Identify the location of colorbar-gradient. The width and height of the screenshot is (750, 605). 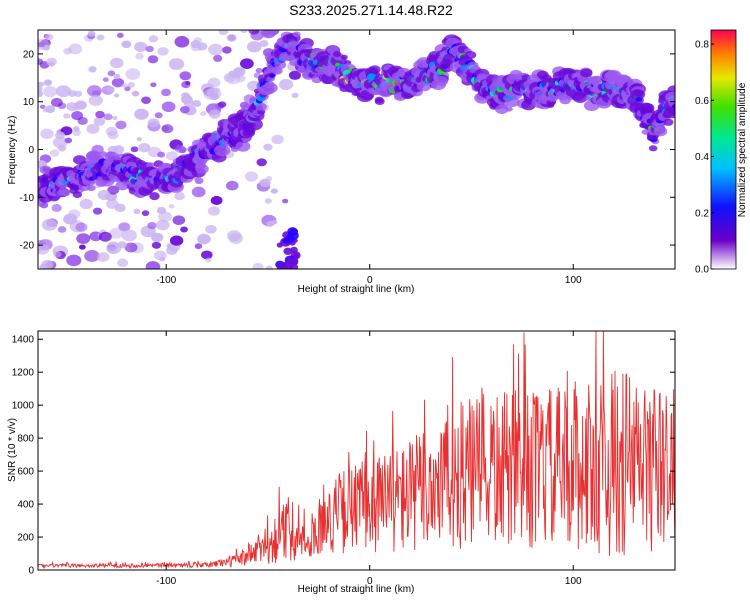
(723, 149).